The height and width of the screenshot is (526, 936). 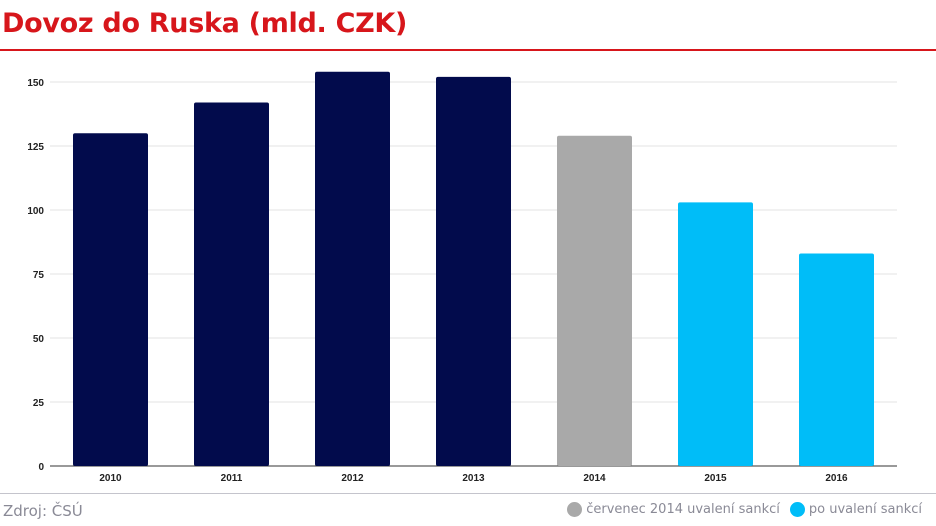 I want to click on legend-label: červenec 2014 uvalení sankcí, so click(x=683, y=509).